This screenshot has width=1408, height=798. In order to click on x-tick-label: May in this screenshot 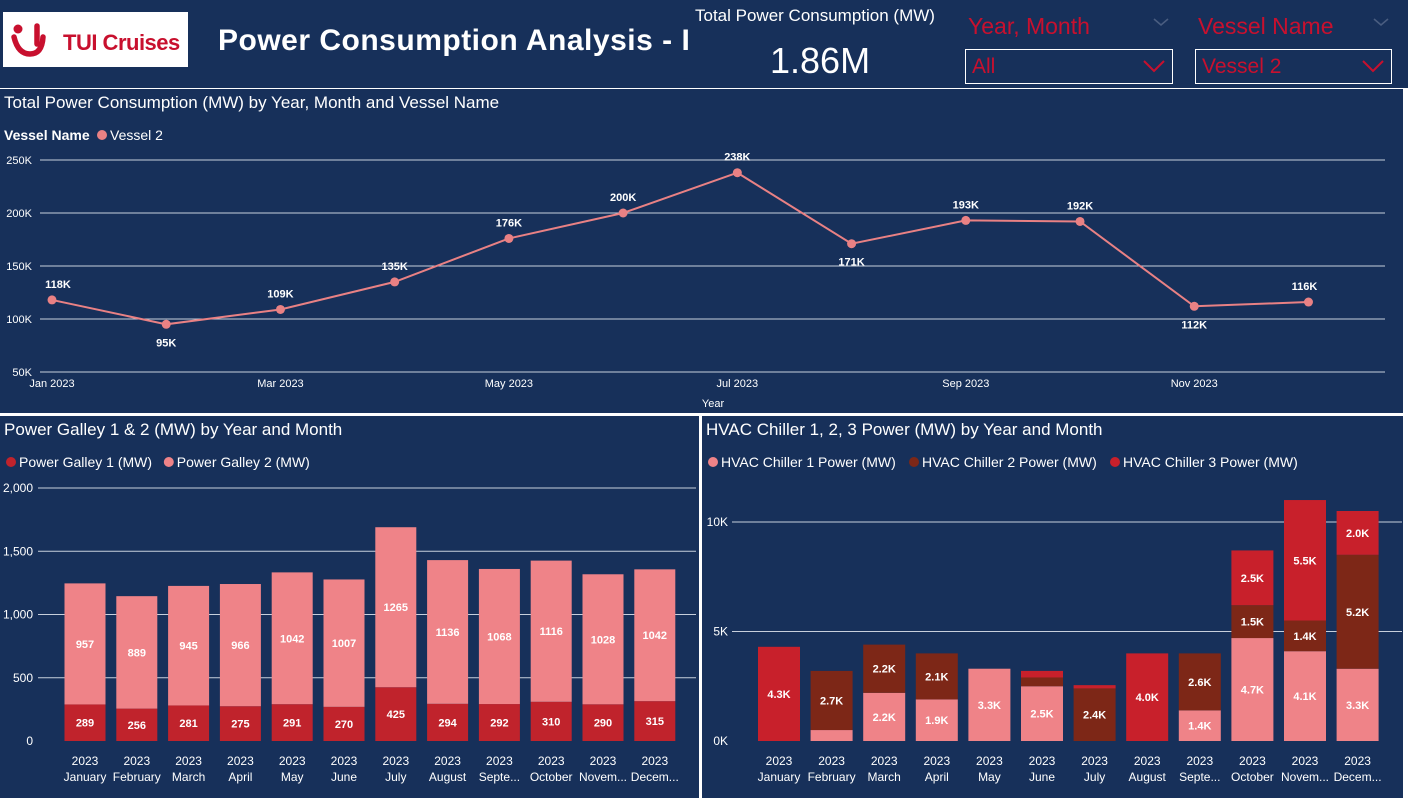, I will do `click(989, 777)`.